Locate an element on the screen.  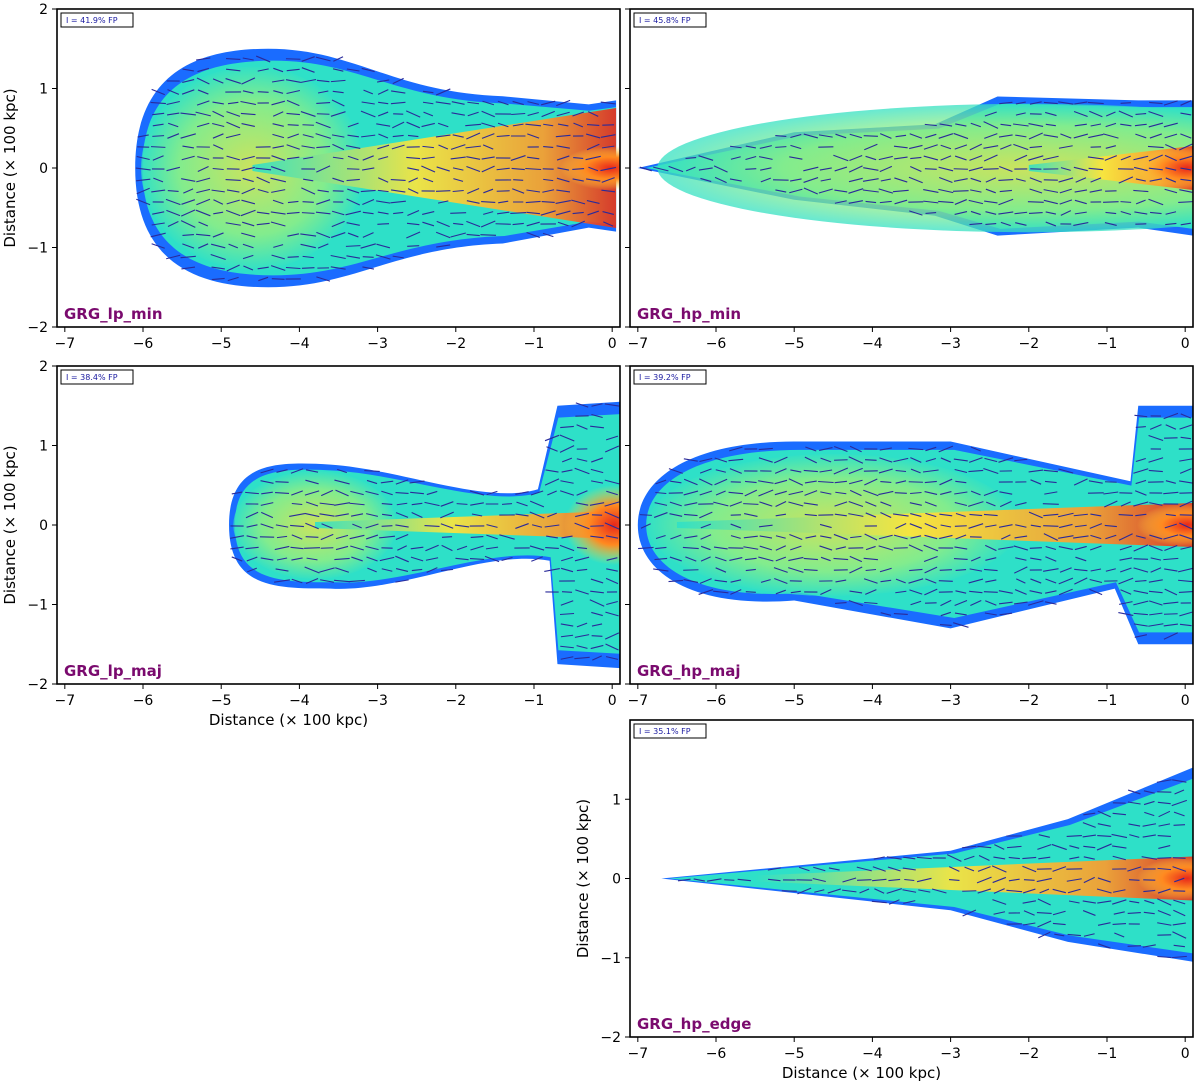
y-tick-label: 0 is located at coordinates (616, 880).